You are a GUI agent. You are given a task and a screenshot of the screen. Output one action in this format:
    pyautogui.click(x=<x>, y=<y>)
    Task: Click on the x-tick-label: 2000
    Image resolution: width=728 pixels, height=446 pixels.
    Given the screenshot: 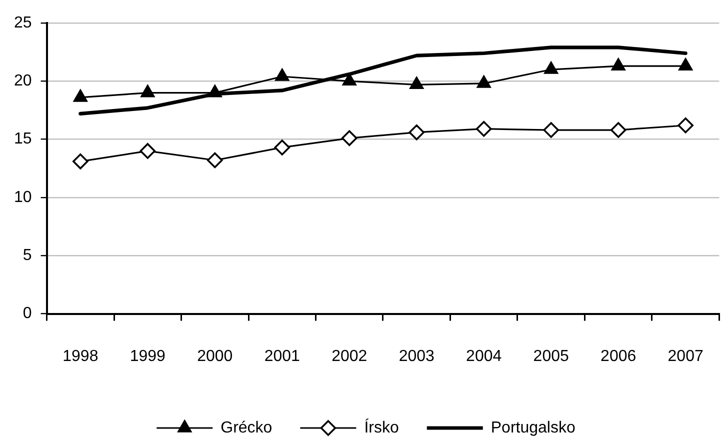 What is the action you would take?
    pyautogui.click(x=215, y=356)
    